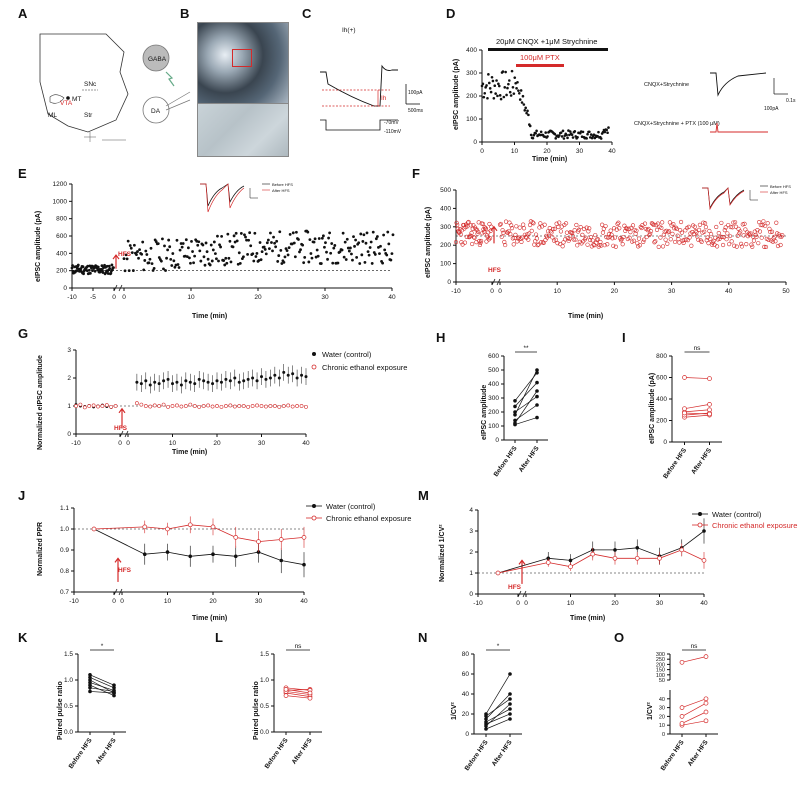 The width and height of the screenshot is (803, 790). What do you see at coordinates (466, 674) in the screenshot?
I see `n-ytick-label: 60` at bounding box center [466, 674].